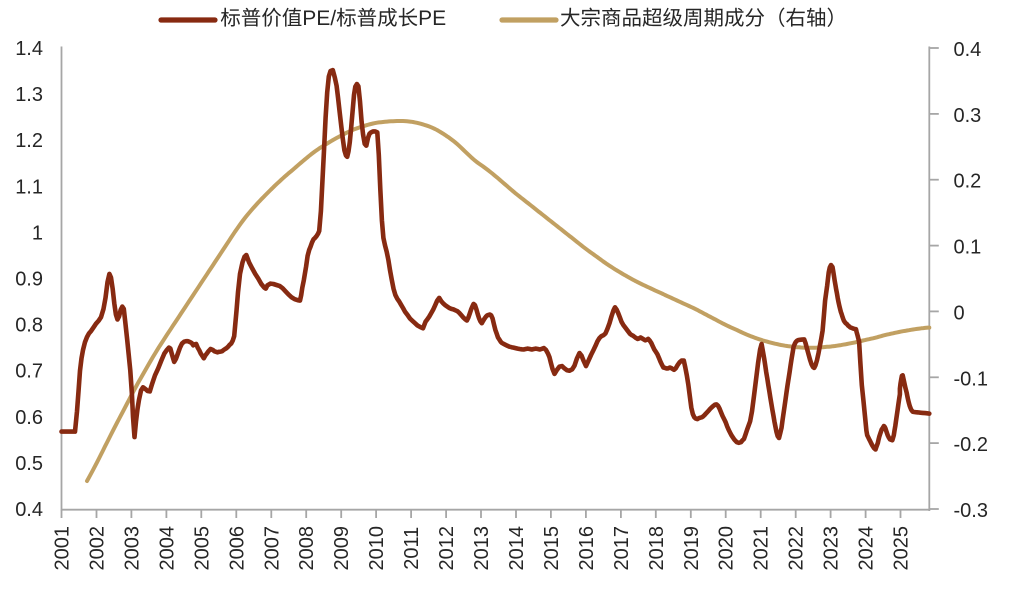 Image resolution: width=1024 pixels, height=592 pixels. I want to click on svg-text: 0.6, so click(29, 418).